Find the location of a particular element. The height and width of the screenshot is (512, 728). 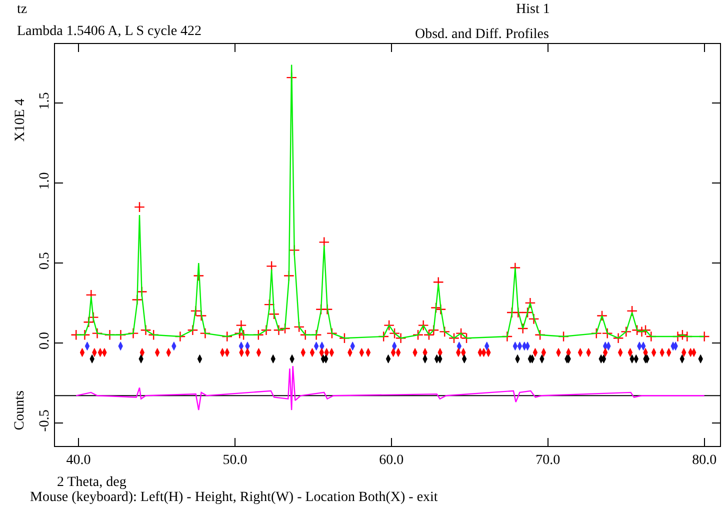

x-tick-label: 80.0 is located at coordinates (704, 460).